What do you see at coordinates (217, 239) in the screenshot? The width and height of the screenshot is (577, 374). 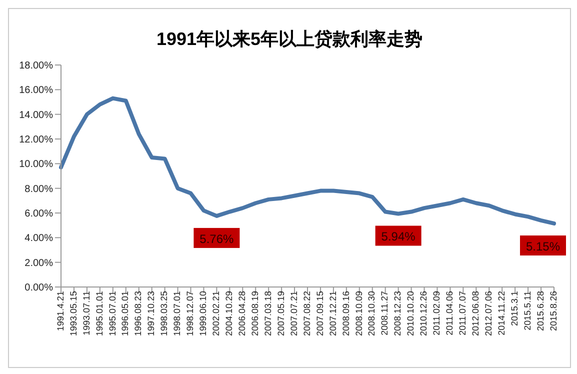 I see `annotation: 5.76%` at bounding box center [217, 239].